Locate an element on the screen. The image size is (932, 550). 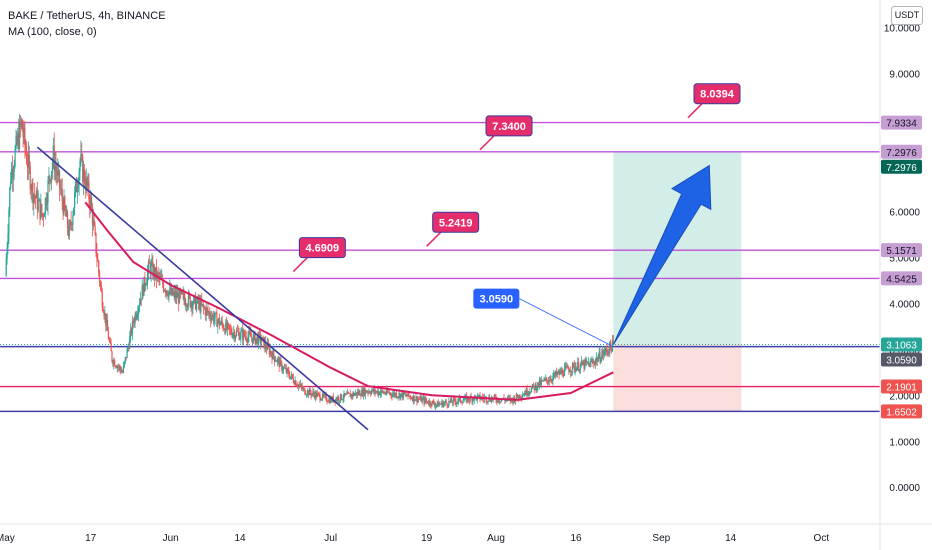
symbol-title: BAKE / TetherUS, 4h, BINANCE is located at coordinates (87, 16).